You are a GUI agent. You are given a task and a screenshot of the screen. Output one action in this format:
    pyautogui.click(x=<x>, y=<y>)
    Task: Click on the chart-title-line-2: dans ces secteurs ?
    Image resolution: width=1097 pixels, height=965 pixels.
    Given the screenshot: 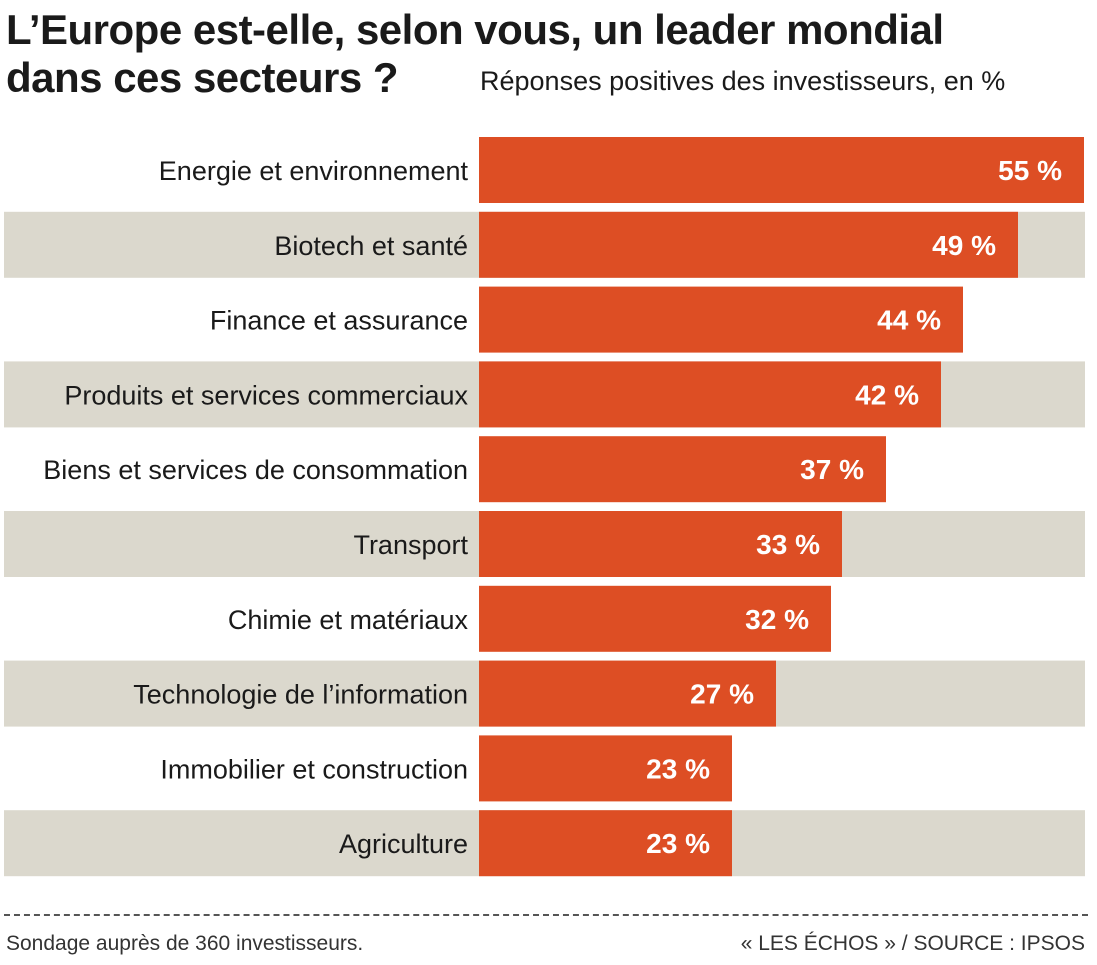 What is the action you would take?
    pyautogui.click(x=202, y=77)
    